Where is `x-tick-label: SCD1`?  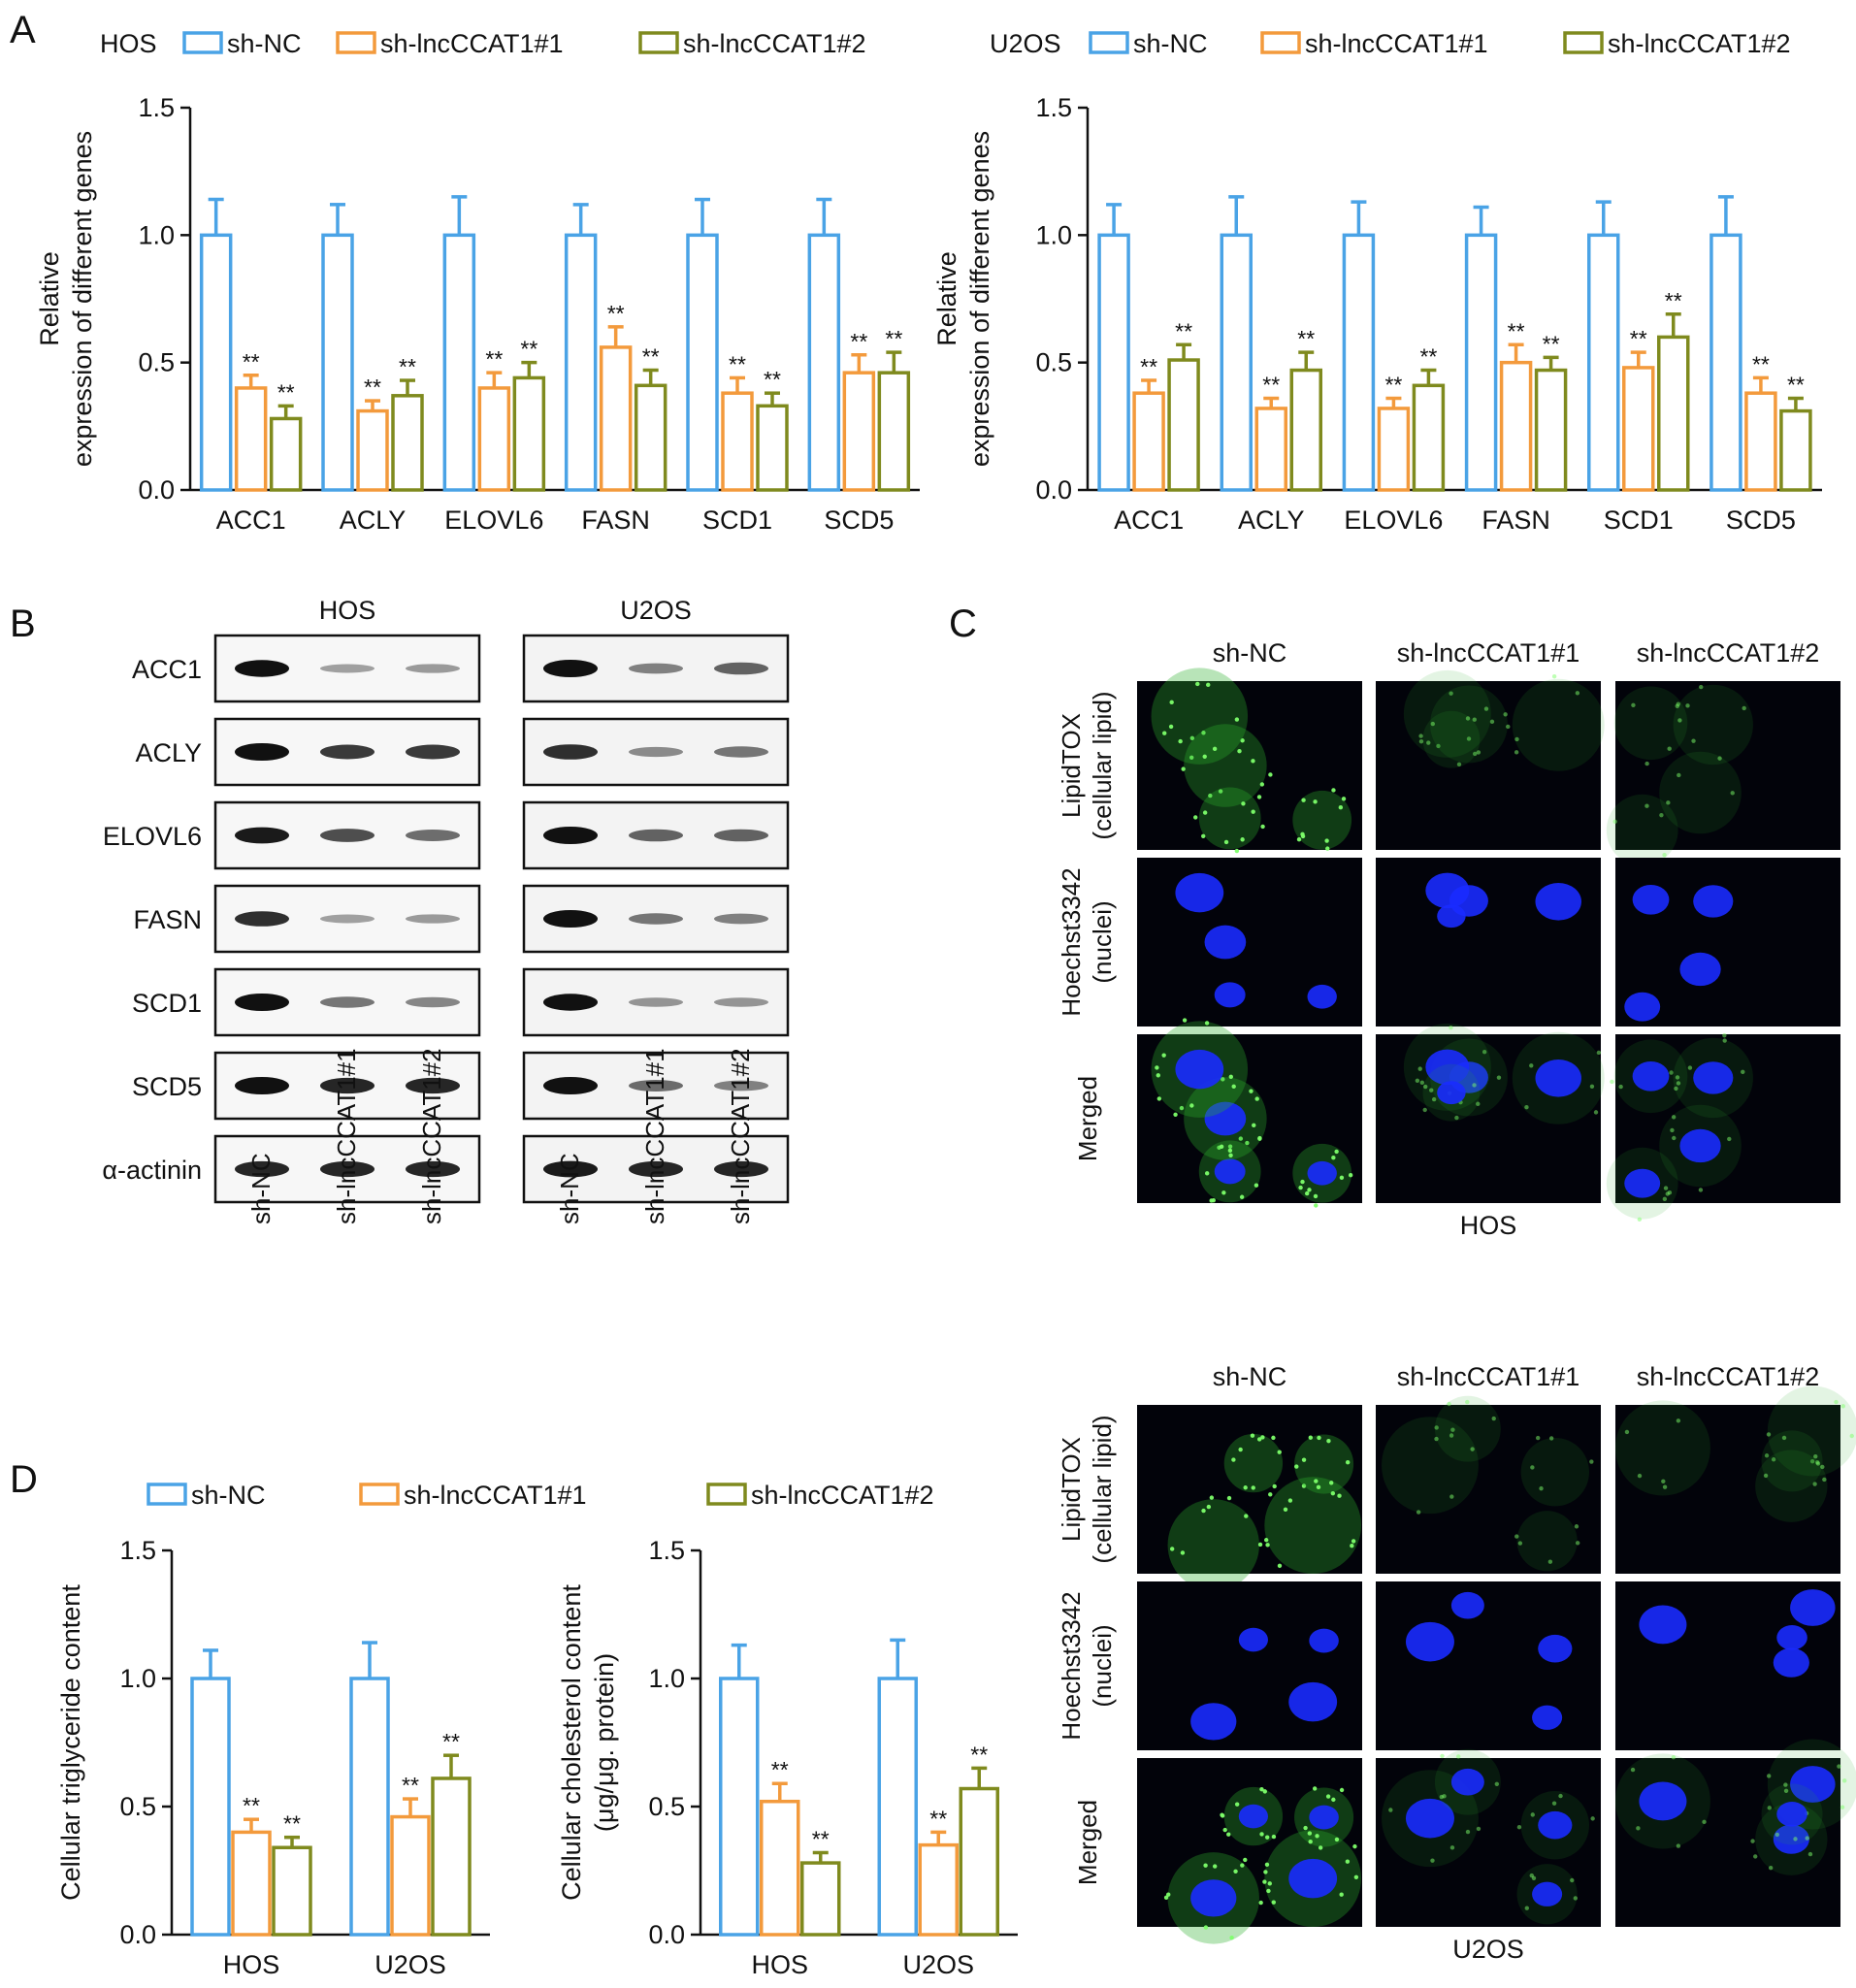 x-tick-label: SCD1 is located at coordinates (737, 520).